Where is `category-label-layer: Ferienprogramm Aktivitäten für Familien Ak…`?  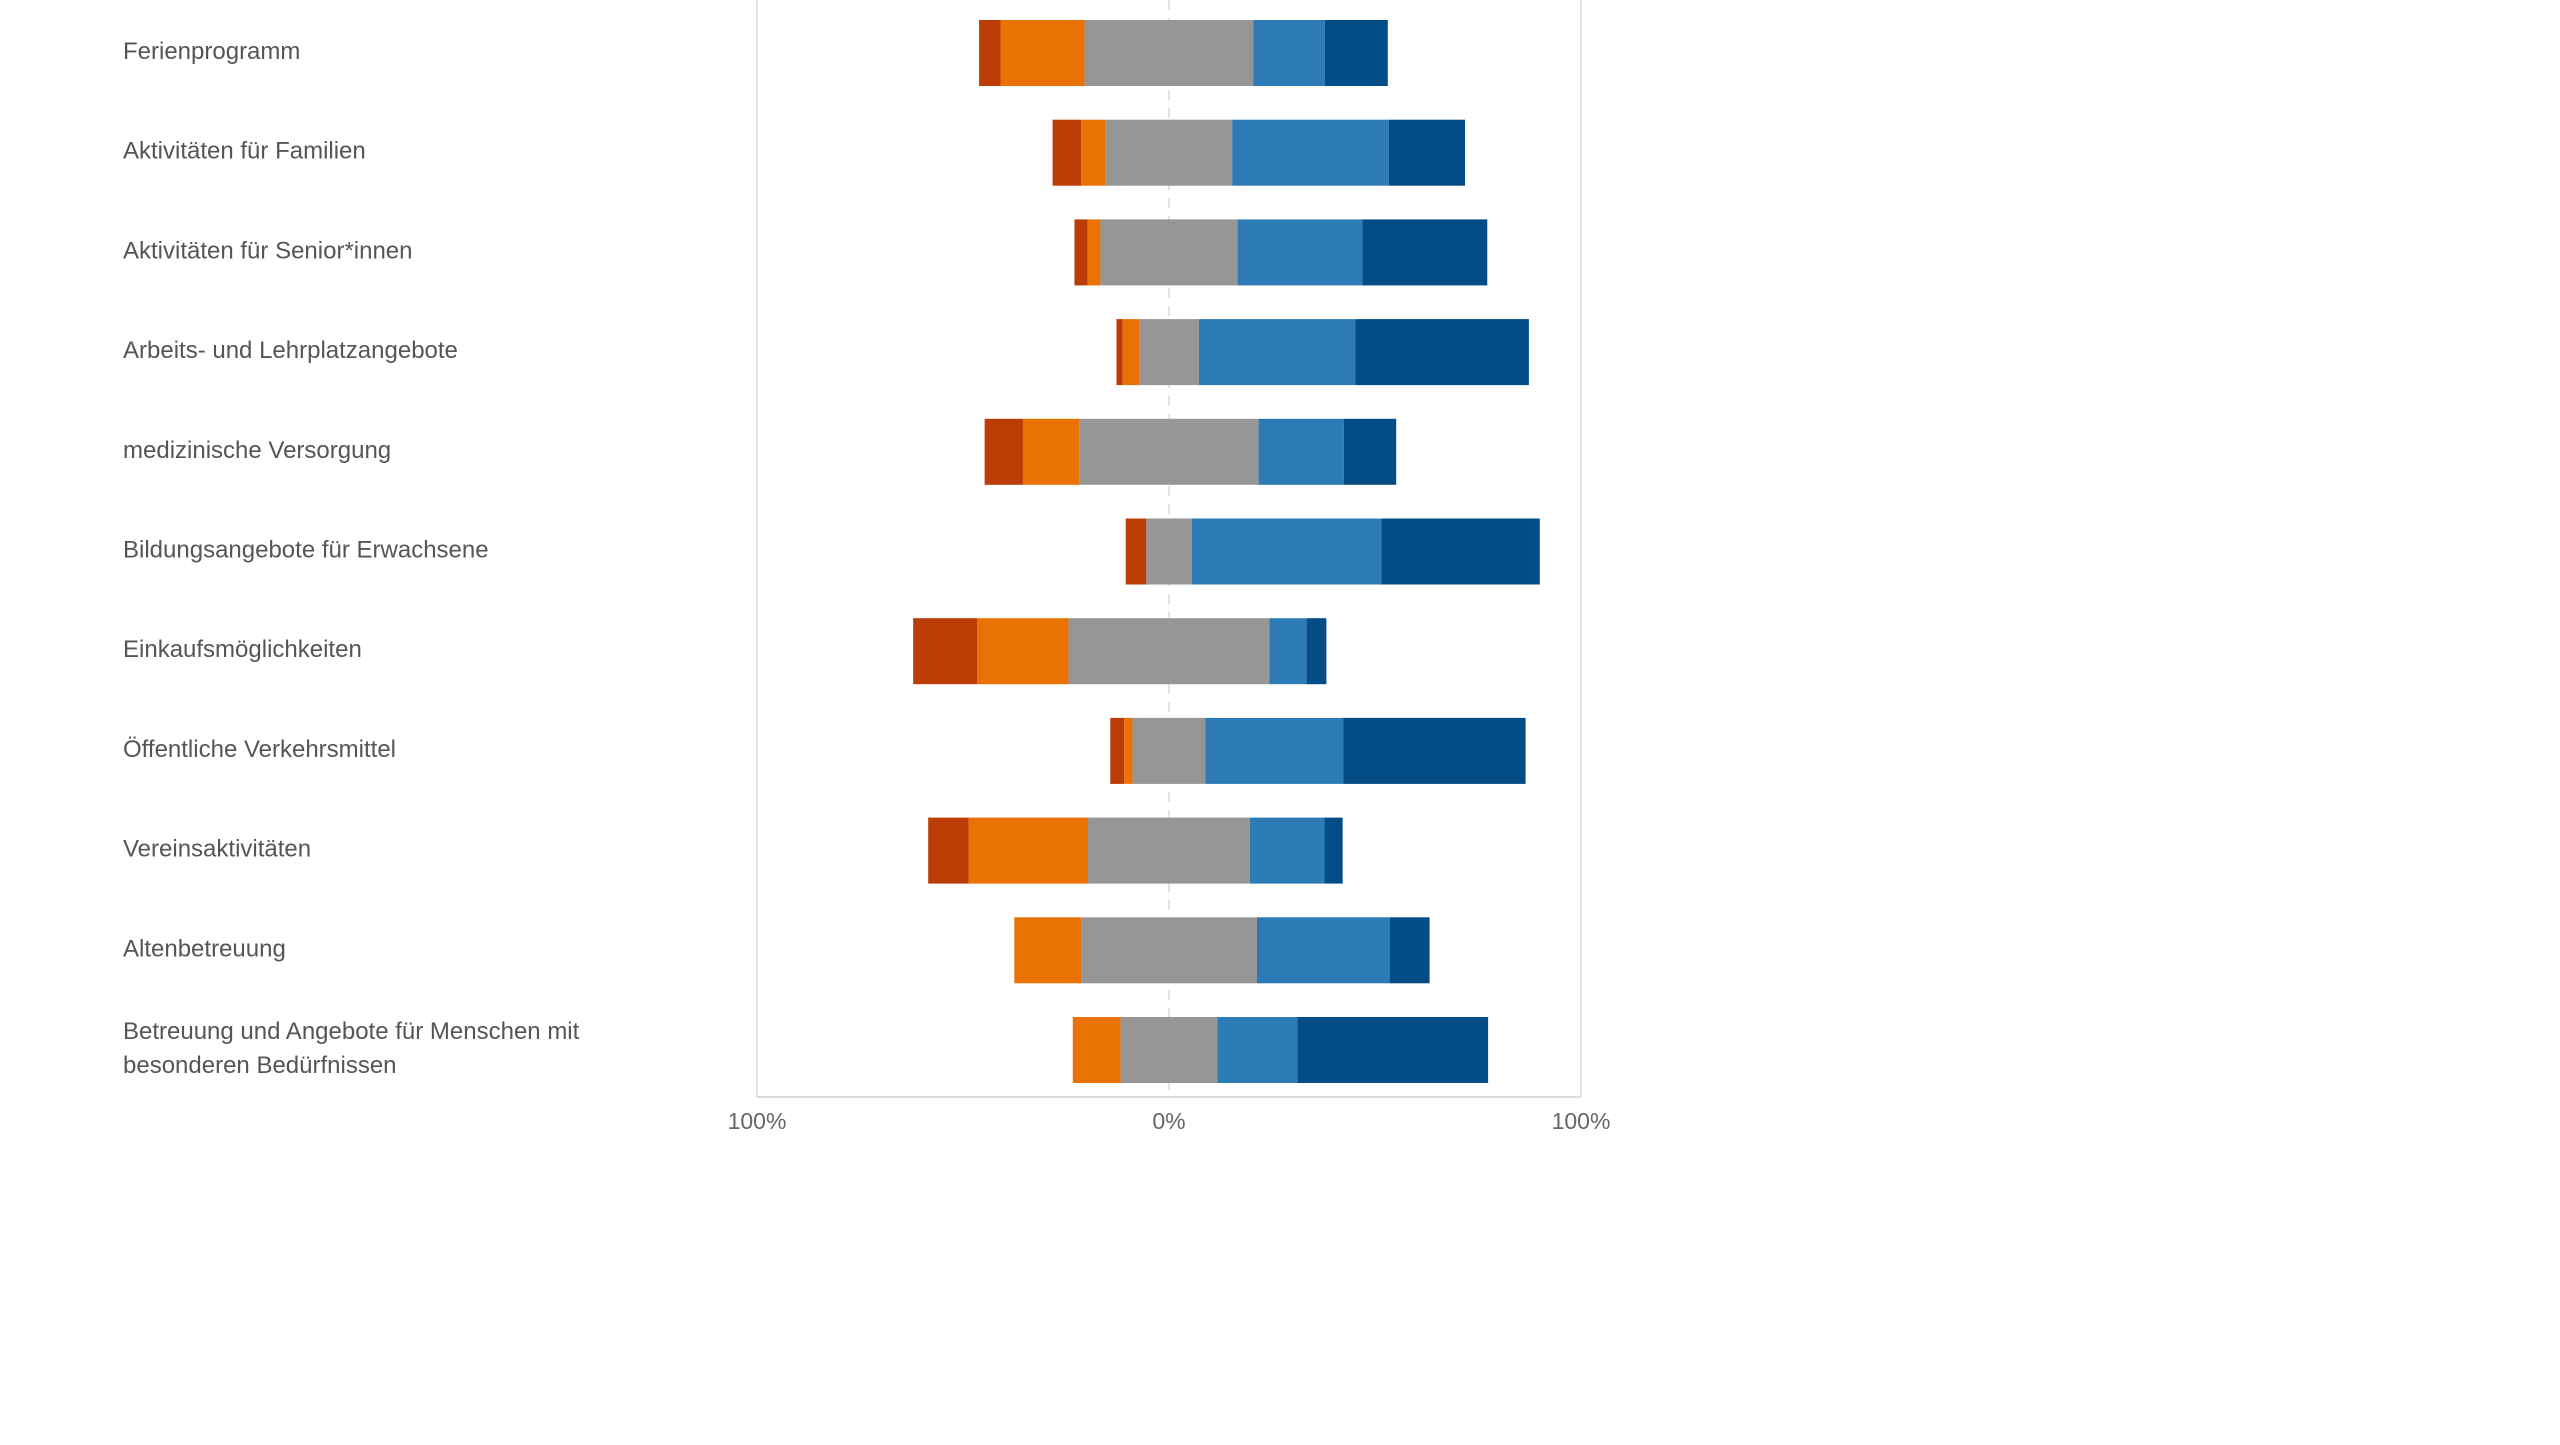 category-label-layer: Ferienprogramm Aktivitäten für Familien Ak… is located at coordinates (351, 558).